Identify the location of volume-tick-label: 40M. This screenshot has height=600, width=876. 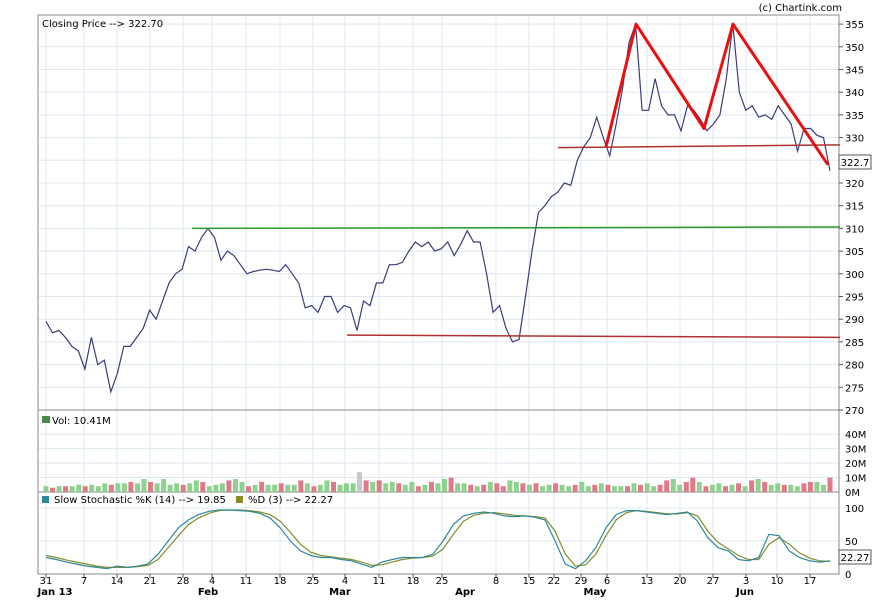
(855, 435).